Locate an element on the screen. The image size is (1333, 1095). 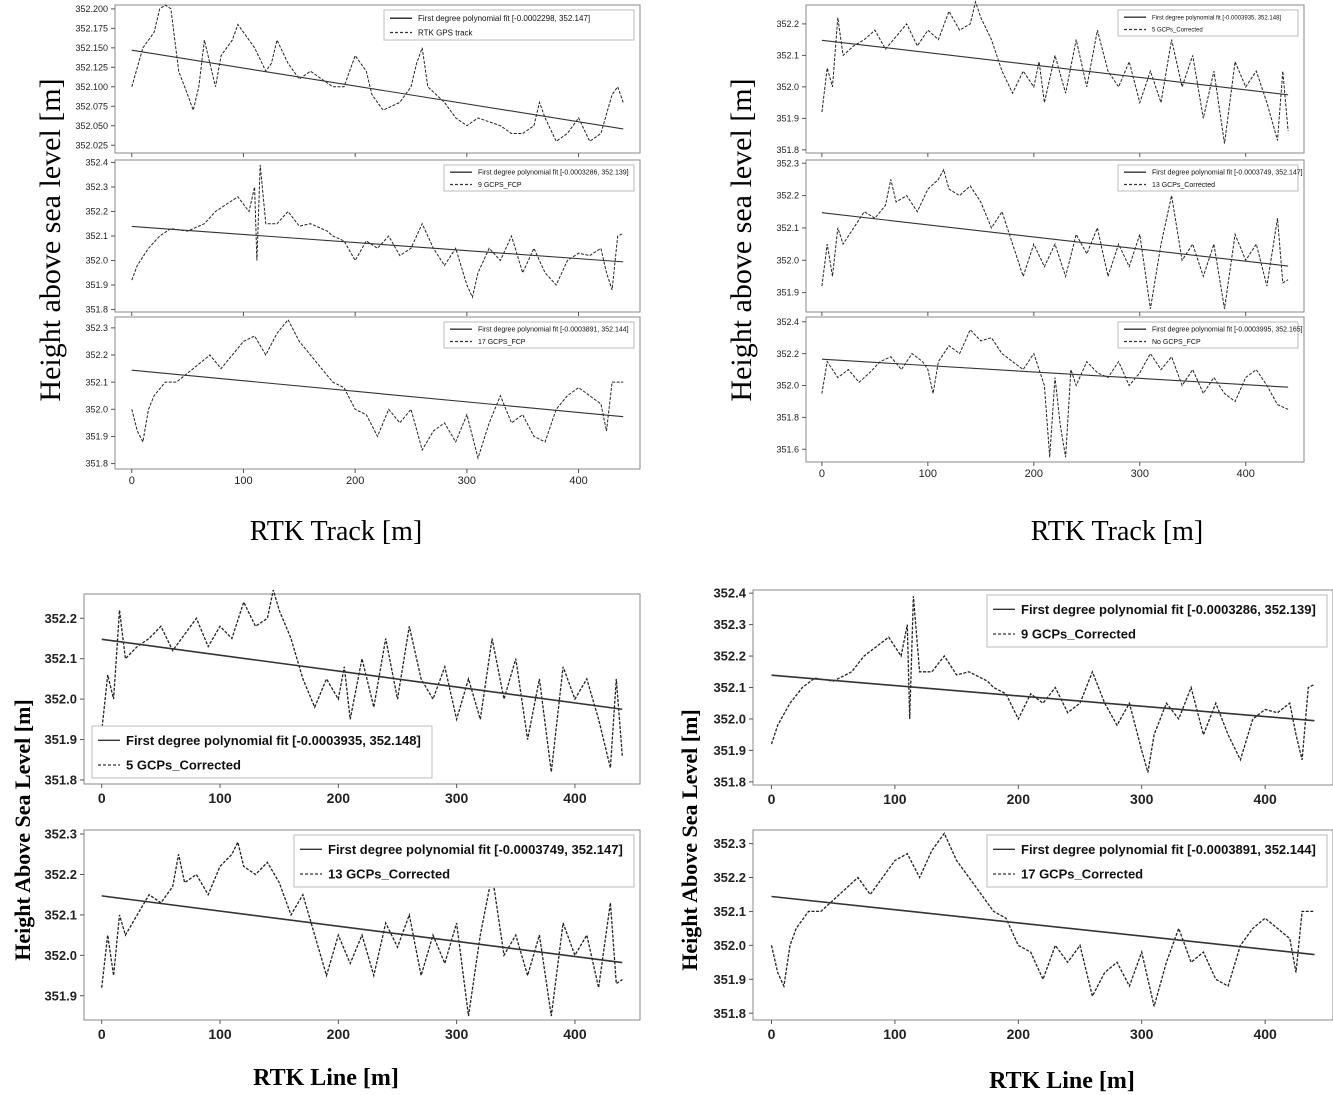
legend-series-label: 5 GCPs_Corrected is located at coordinates (1177, 31).